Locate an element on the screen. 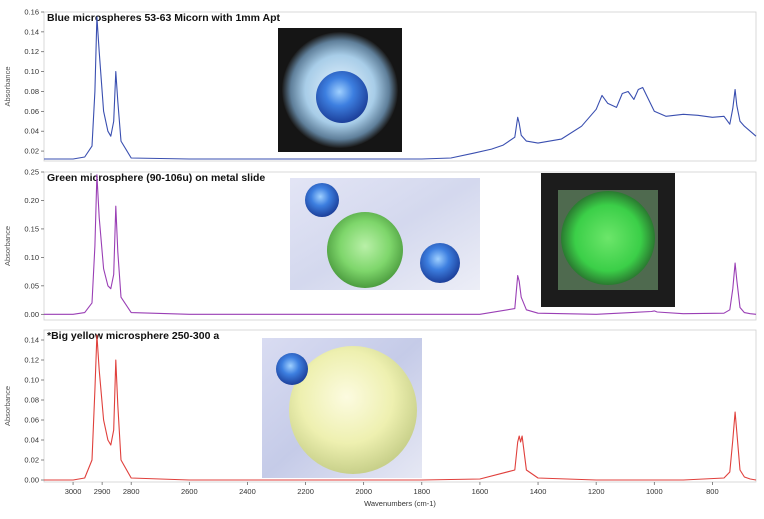 The height and width of the screenshot is (519, 764). x-tick-label: 2400 is located at coordinates (247, 491).